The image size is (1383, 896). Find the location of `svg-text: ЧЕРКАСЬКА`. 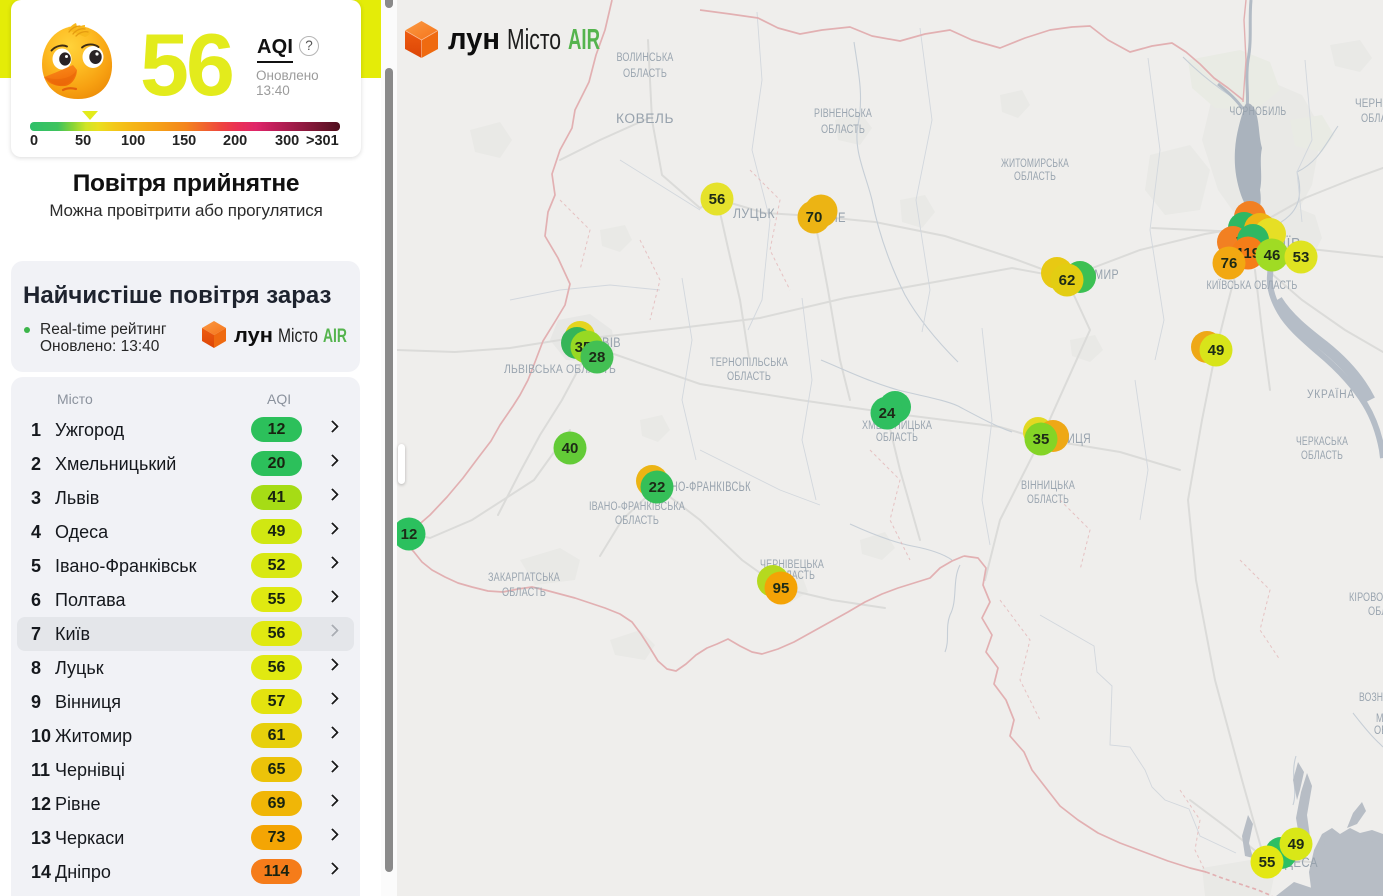

svg-text: ЧЕРКАСЬКА is located at coordinates (1322, 442).